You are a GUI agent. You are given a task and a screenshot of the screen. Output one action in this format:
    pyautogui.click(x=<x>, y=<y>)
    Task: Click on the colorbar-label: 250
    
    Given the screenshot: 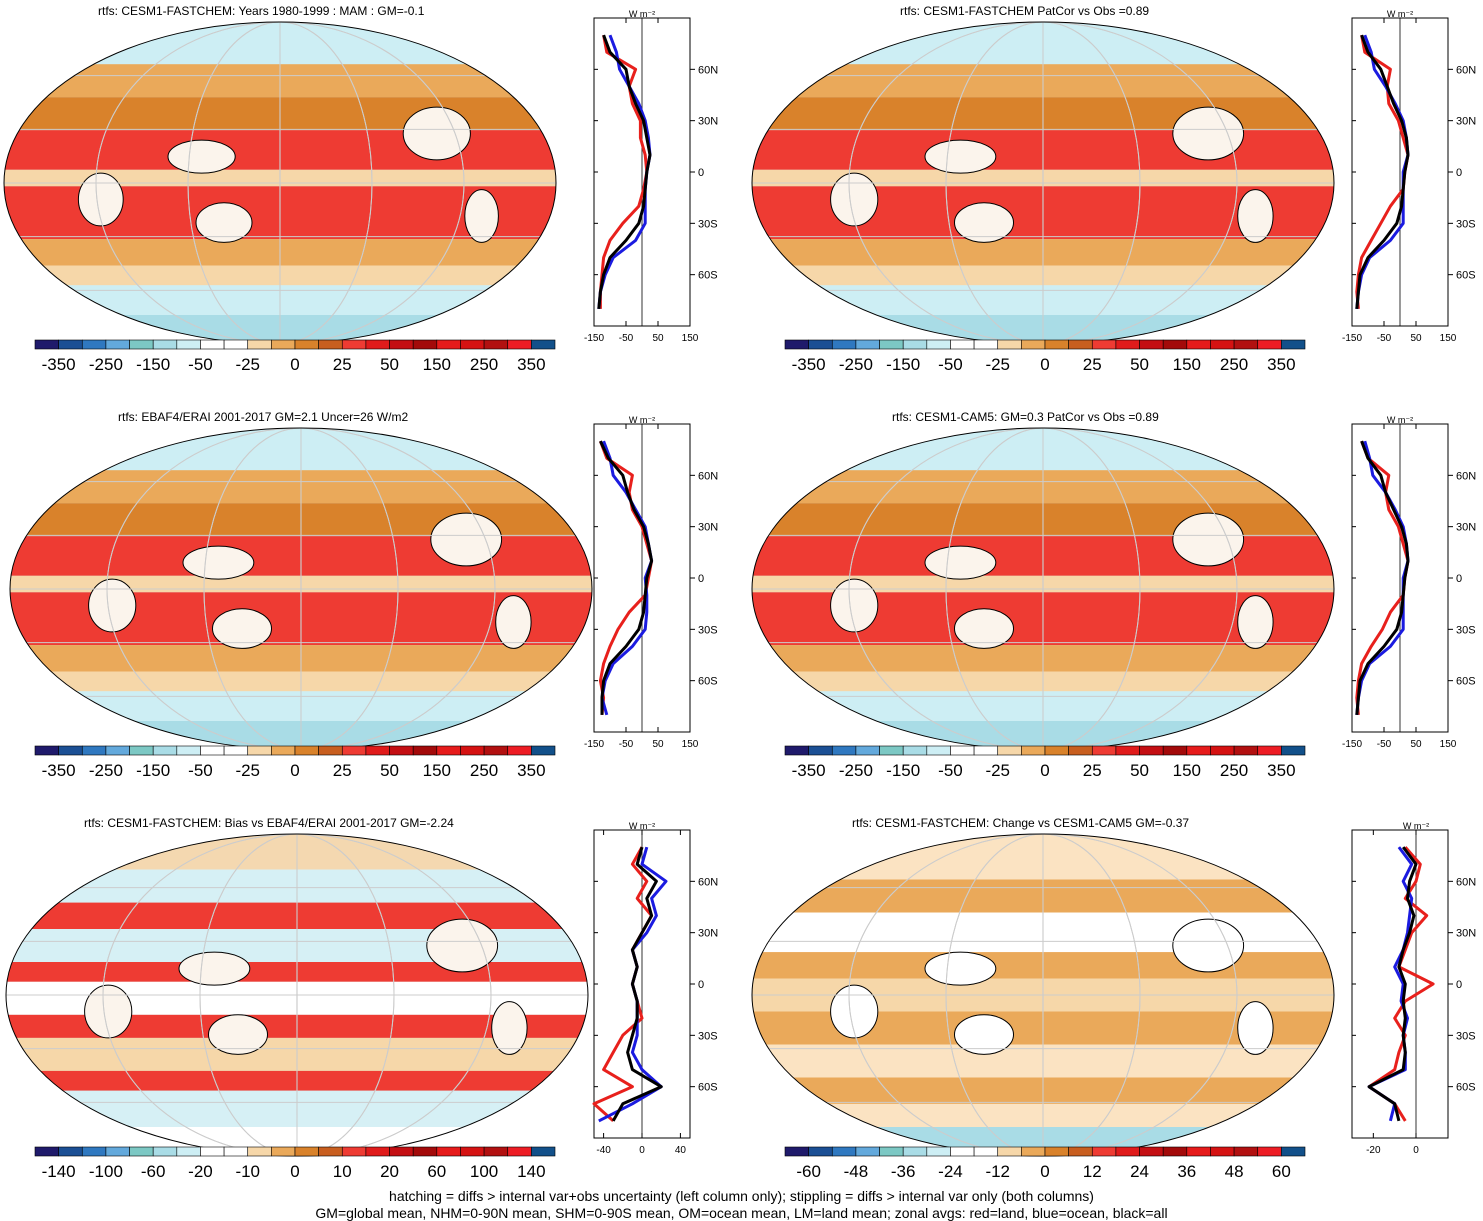 What is the action you would take?
    pyautogui.click(x=1234, y=364)
    